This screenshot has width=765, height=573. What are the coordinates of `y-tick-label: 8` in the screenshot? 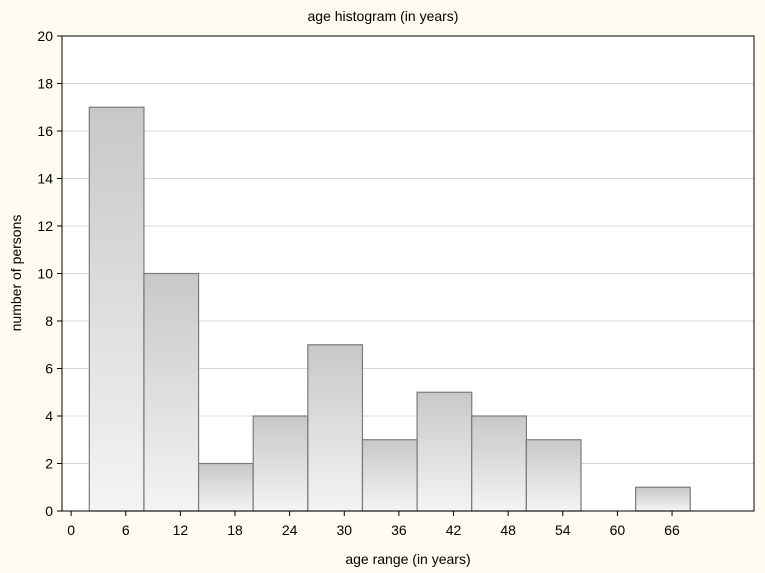 It's located at (49, 321).